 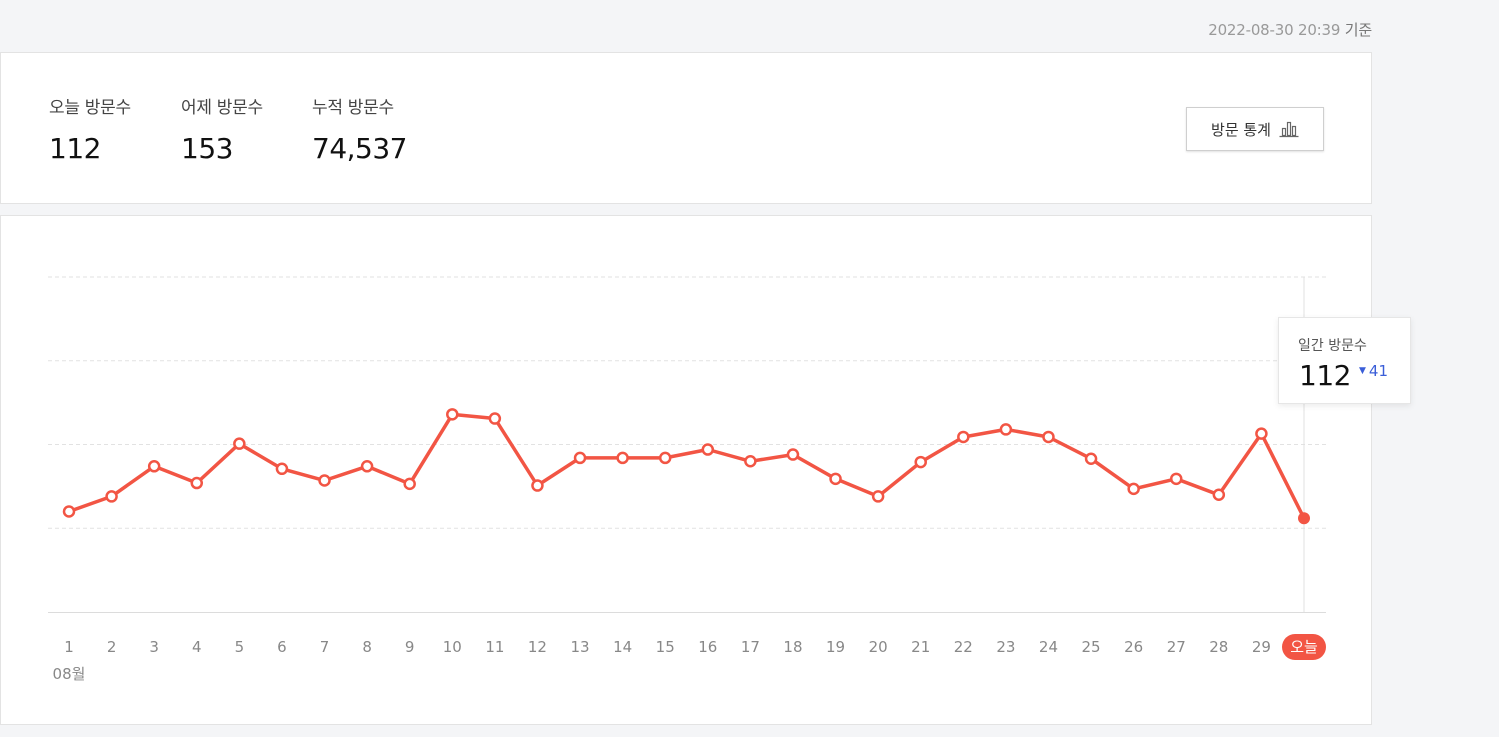 I want to click on x-tick-label: 4, so click(x=197, y=647).